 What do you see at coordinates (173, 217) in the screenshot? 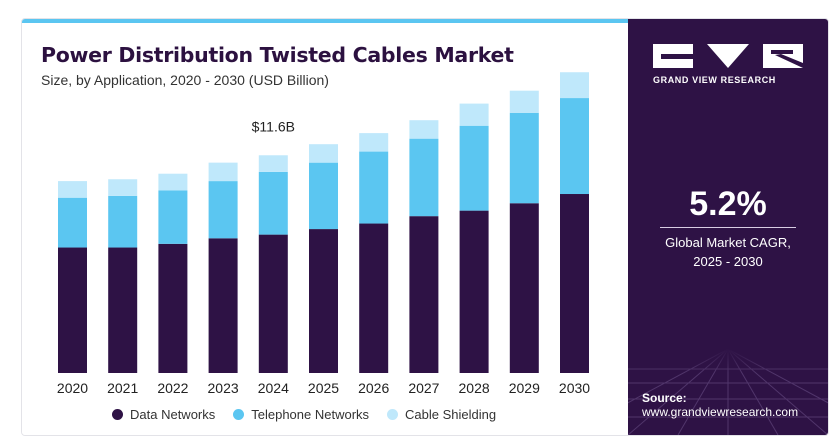
I see `bar-telephone-networks-2022` at bounding box center [173, 217].